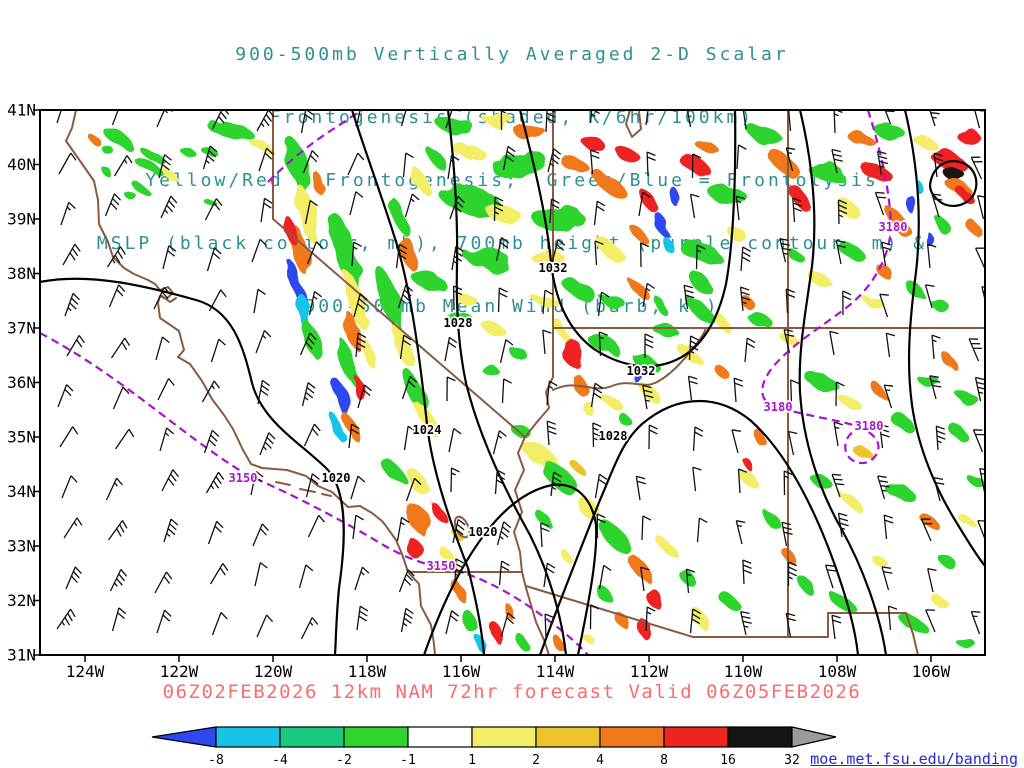  What do you see at coordinates (633, 124) in the screenshot?
I see `great-salt-lake` at bounding box center [633, 124].